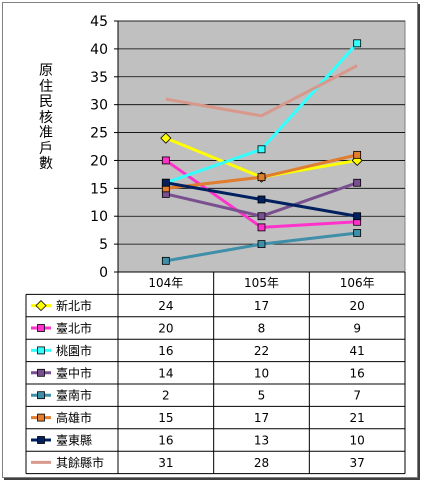 This screenshot has height=480, width=421. I want to click on y-tick-label-5: 5, so click(103, 245).